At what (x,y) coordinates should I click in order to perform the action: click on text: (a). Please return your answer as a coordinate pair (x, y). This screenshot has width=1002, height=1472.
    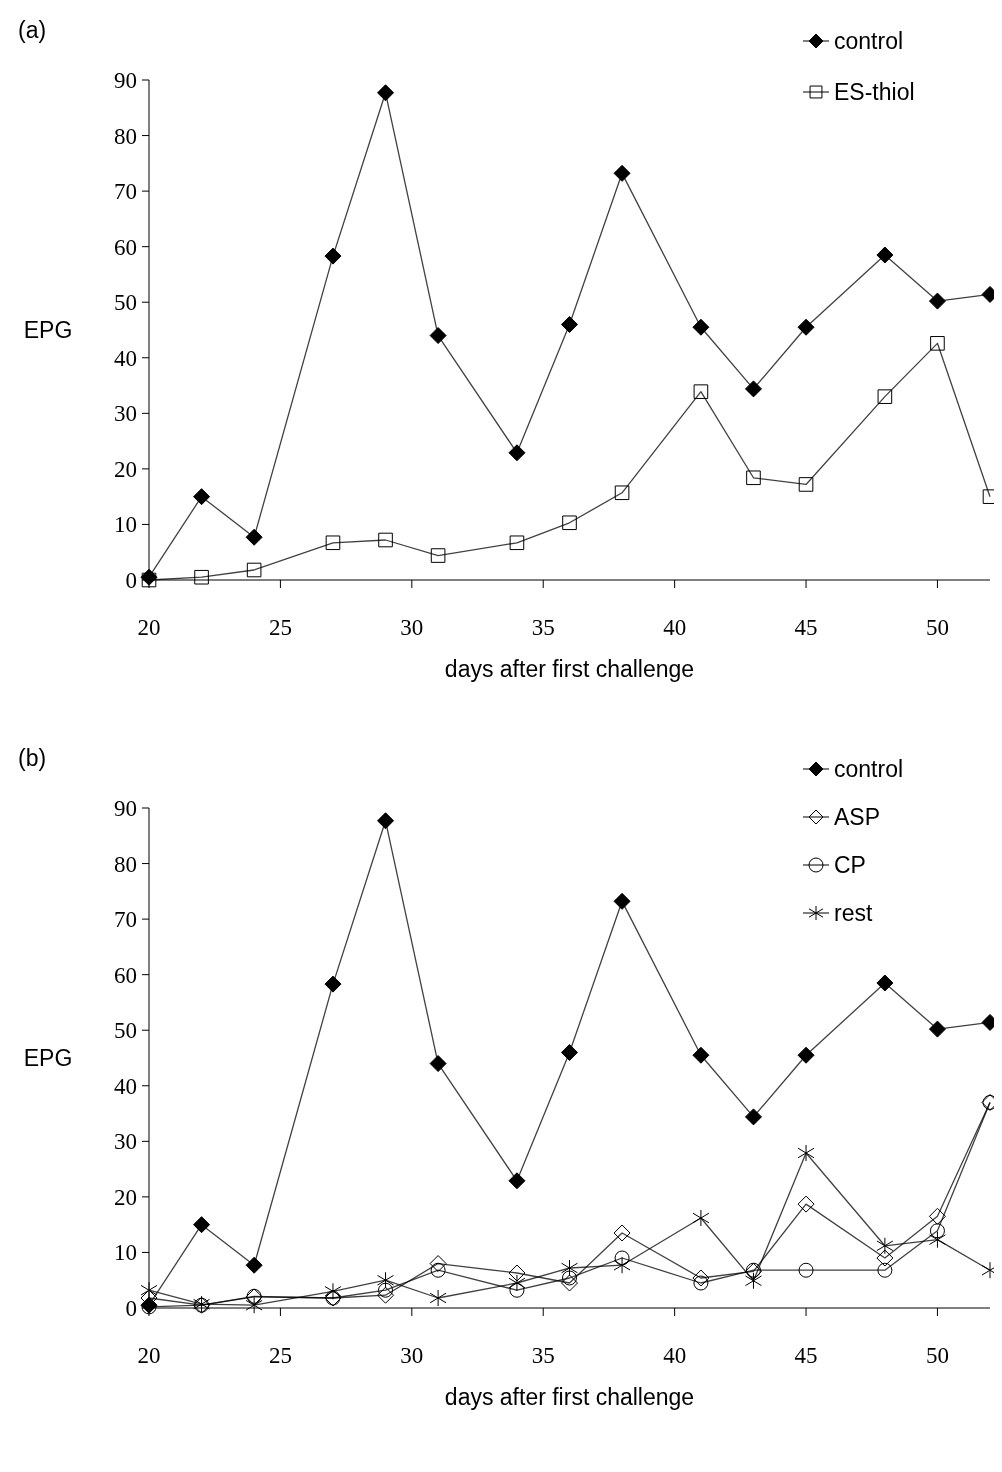
    Looking at the image, I should click on (32, 30).